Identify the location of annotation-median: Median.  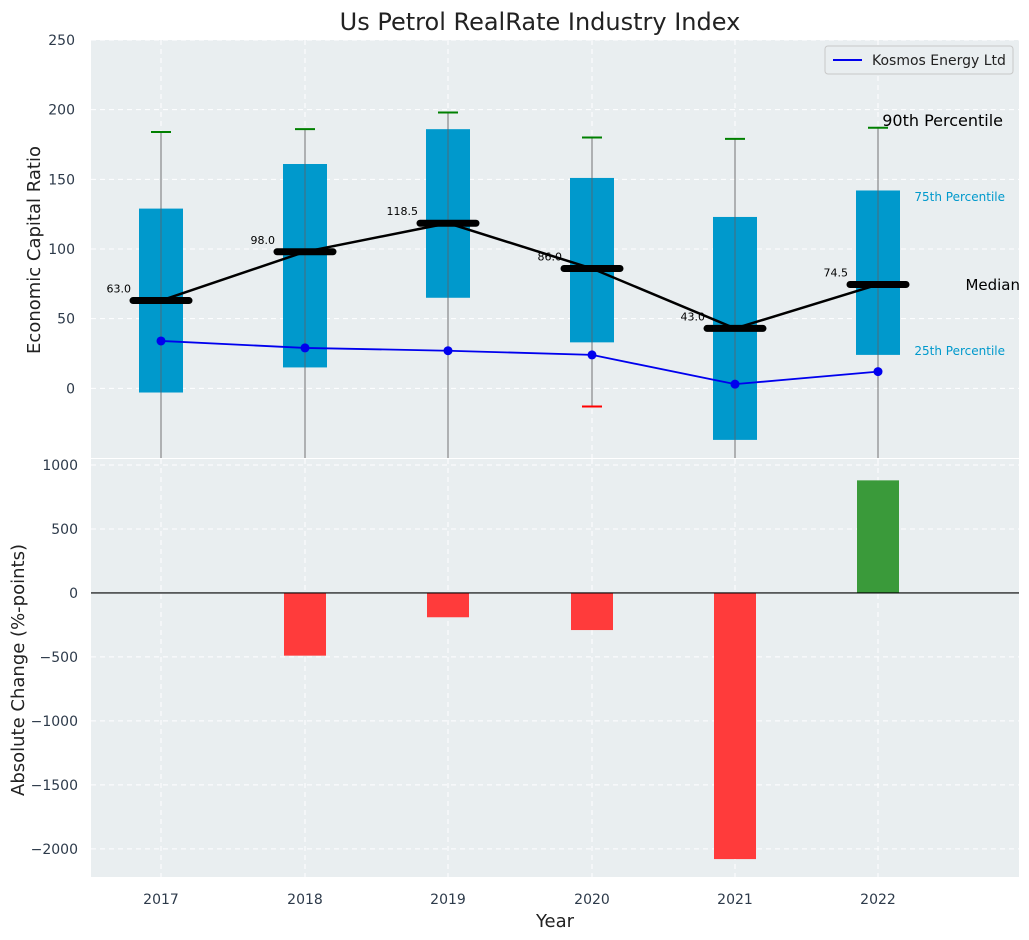
(992, 285).